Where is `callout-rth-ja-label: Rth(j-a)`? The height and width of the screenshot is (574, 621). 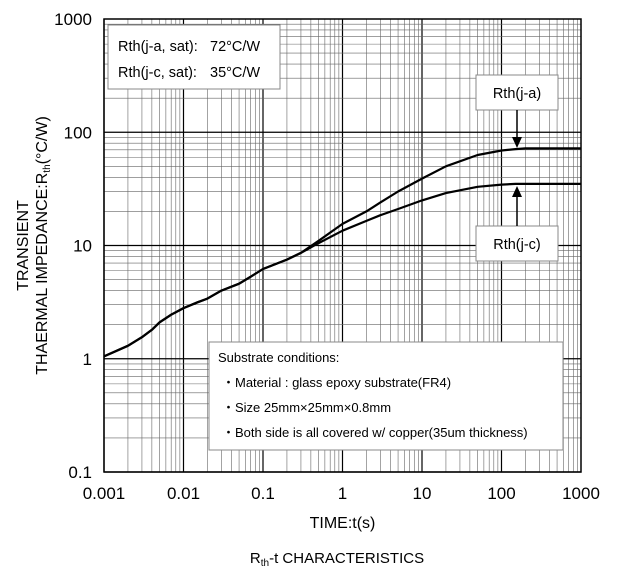 callout-rth-ja-label: Rth(j-a) is located at coordinates (517, 94).